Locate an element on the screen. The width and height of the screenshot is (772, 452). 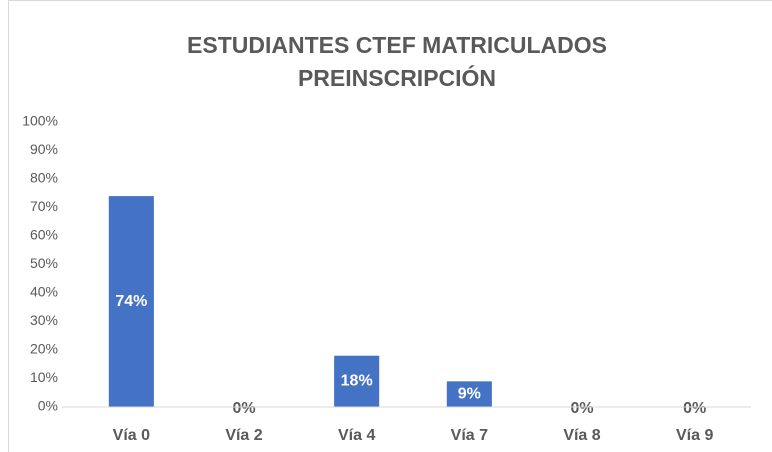
y-tick-label: 20% is located at coordinates (44, 349).